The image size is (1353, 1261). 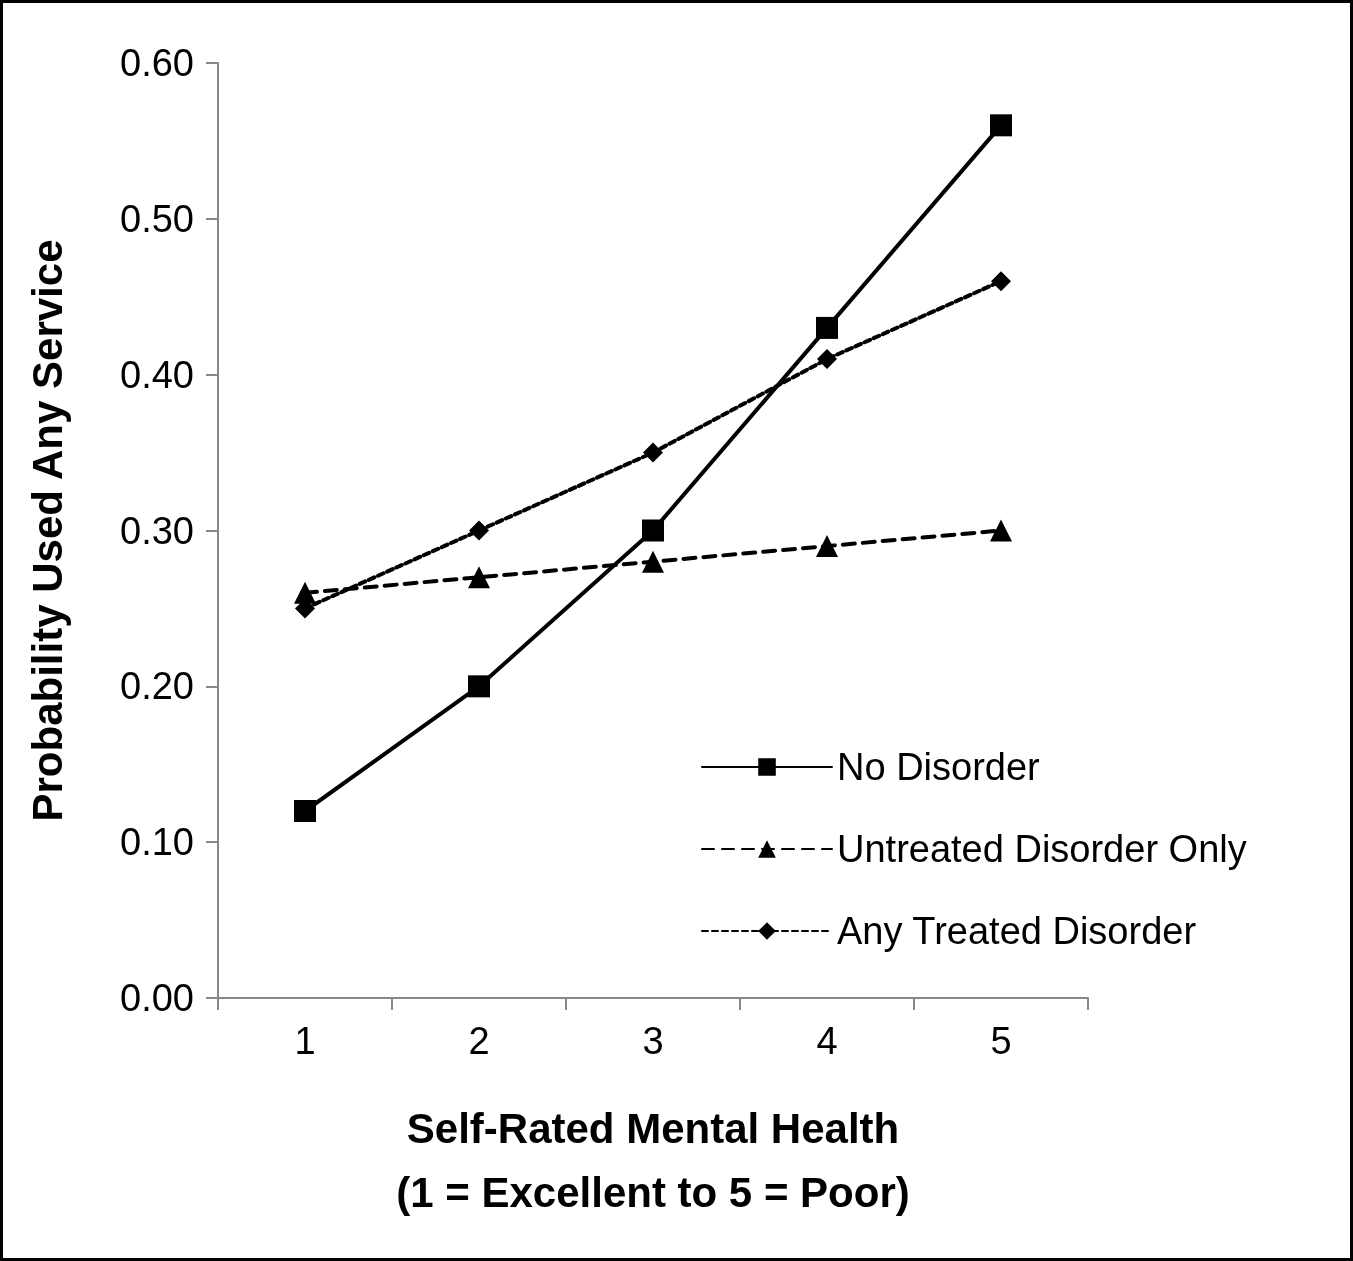 I want to click on y-tick-label: 0.50, so click(x=157, y=218).